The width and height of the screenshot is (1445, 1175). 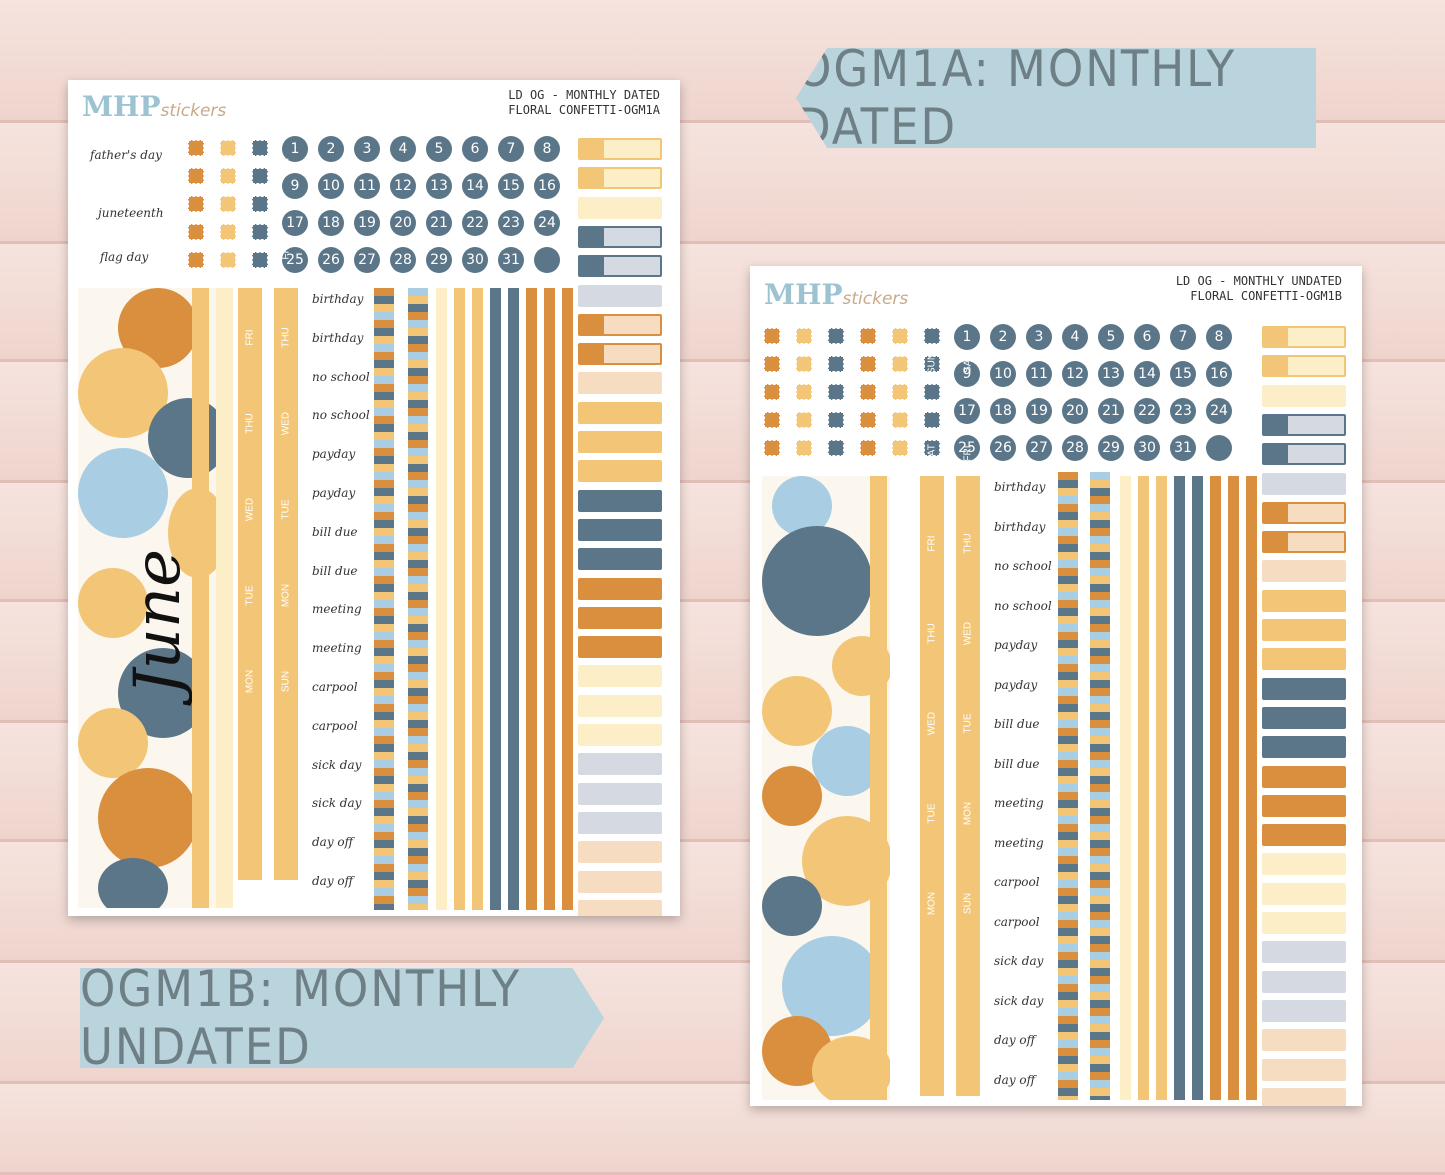 What do you see at coordinates (1003, 448) in the screenshot?
I see `date-circle: 26` at bounding box center [1003, 448].